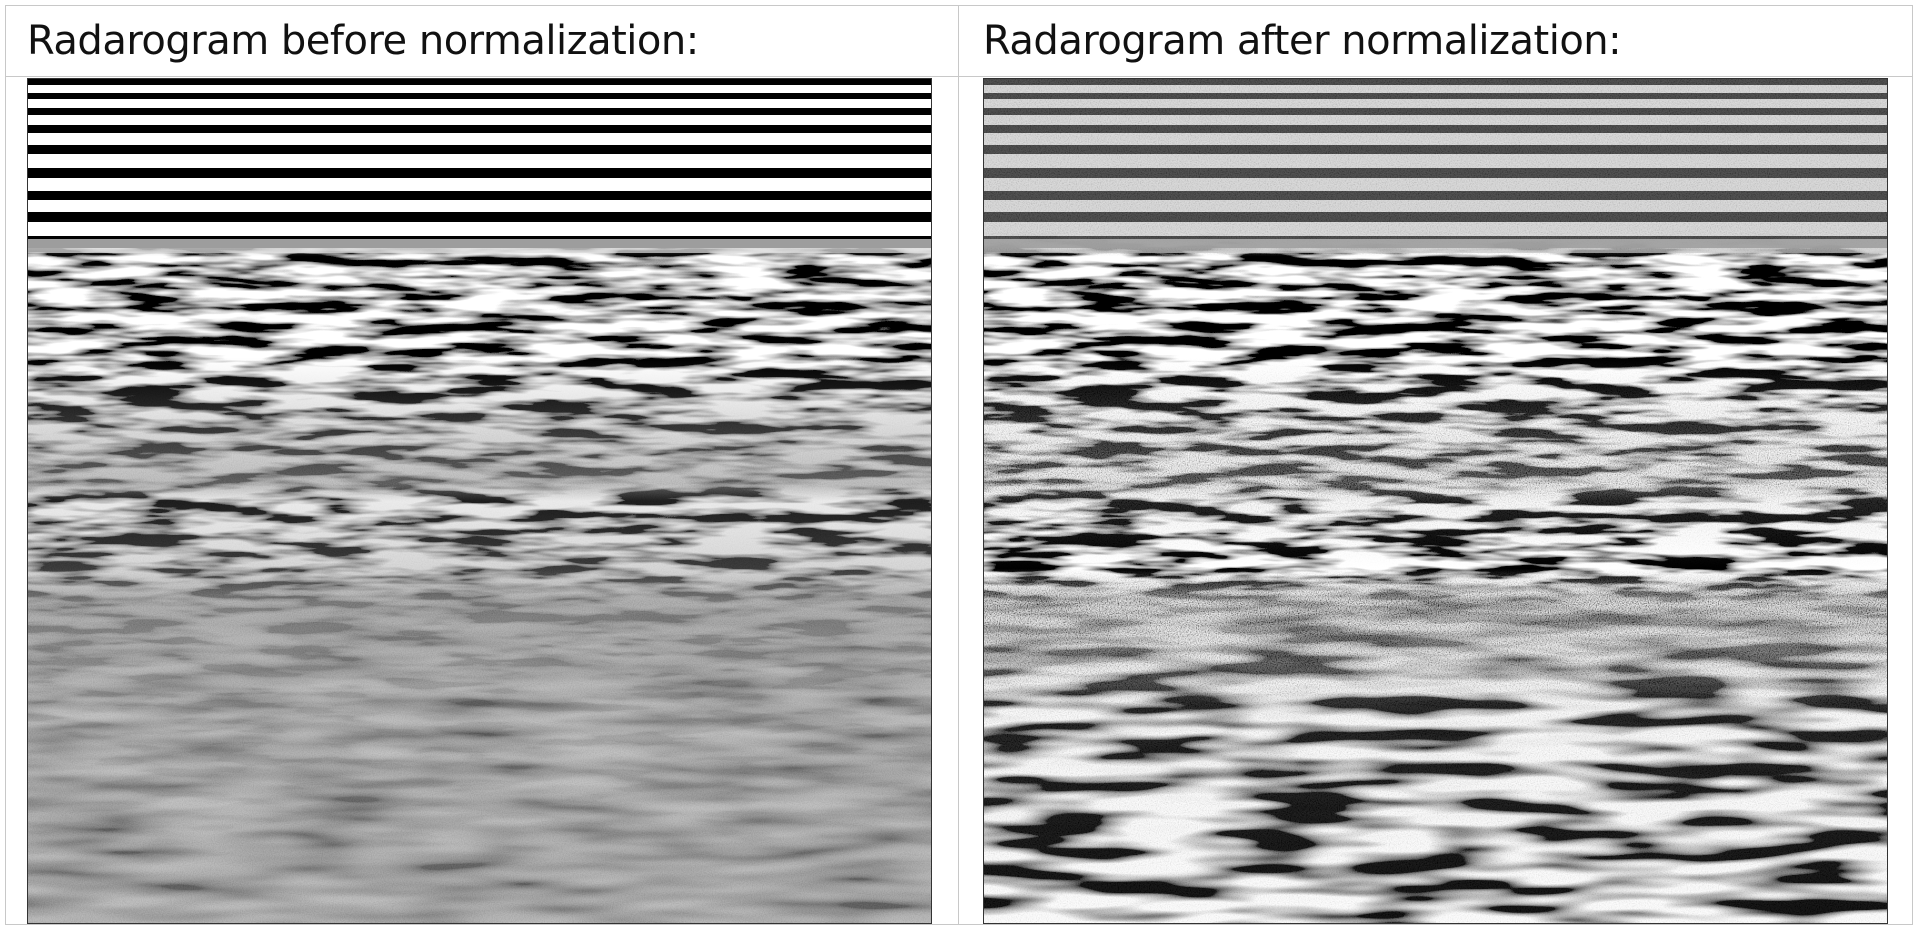  I want to click on column-divider, so click(958, 465).